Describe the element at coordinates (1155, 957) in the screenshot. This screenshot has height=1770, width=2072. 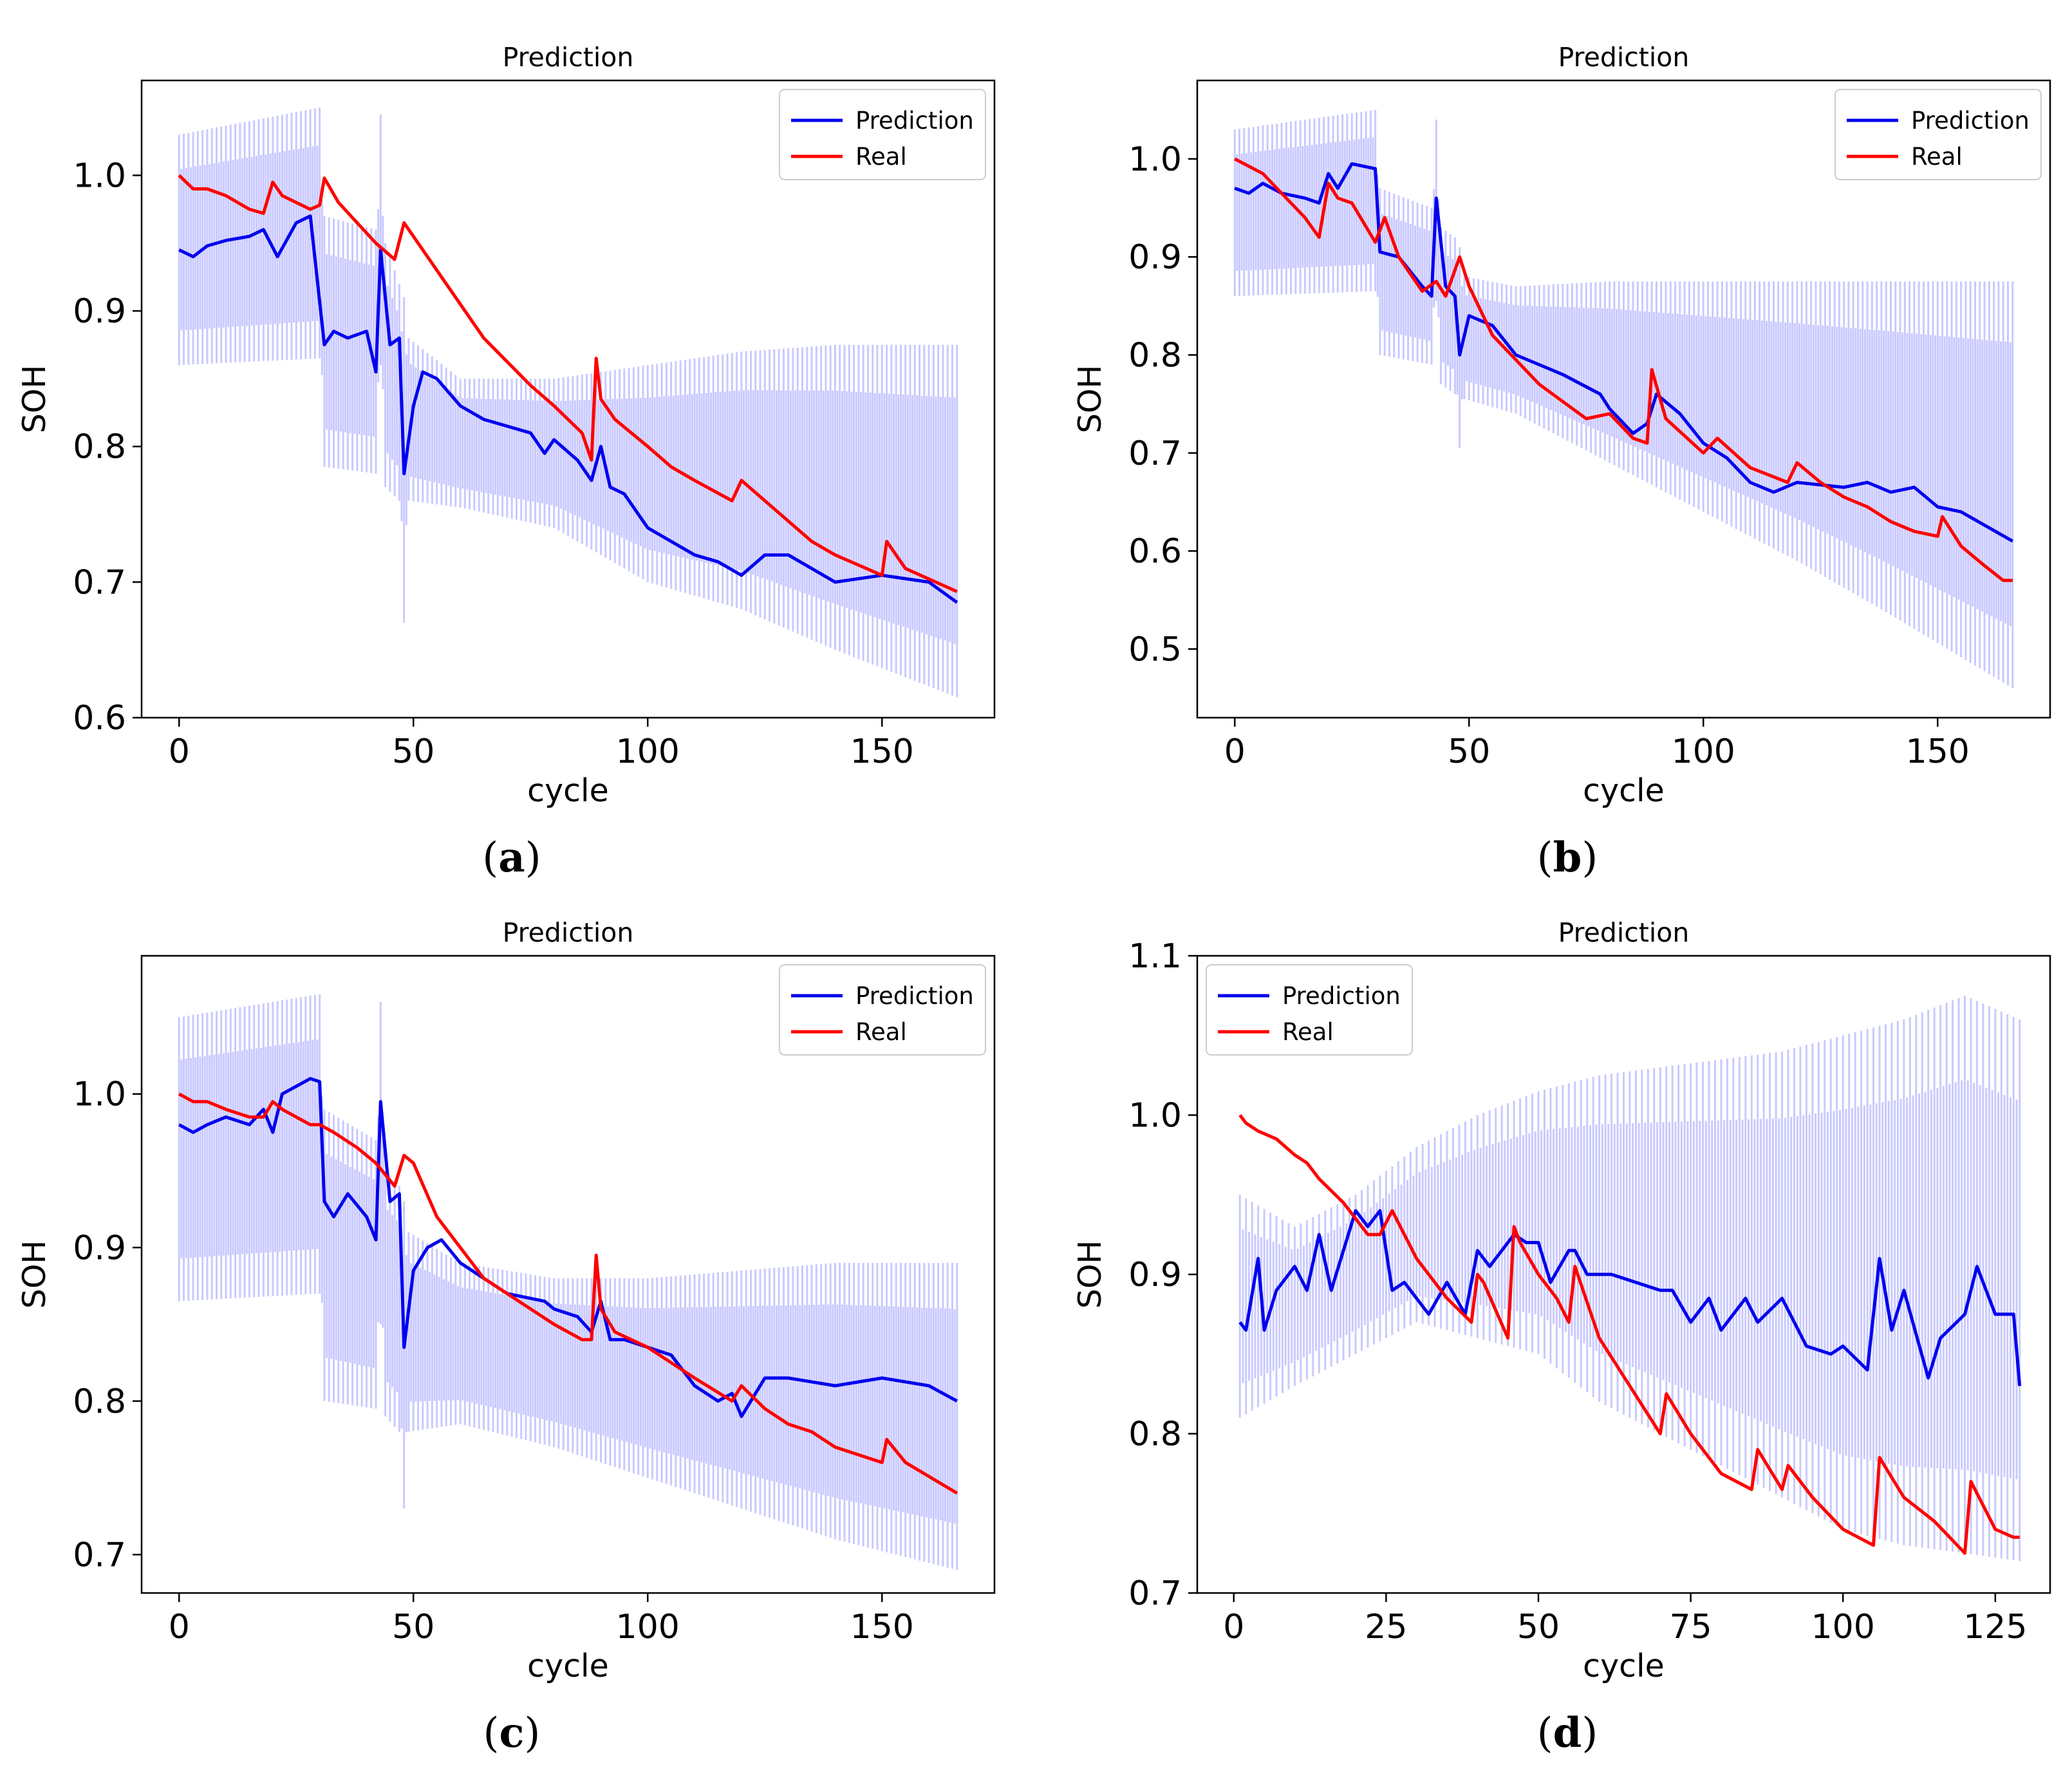
I see `y-tick-label: 1.1` at that location.